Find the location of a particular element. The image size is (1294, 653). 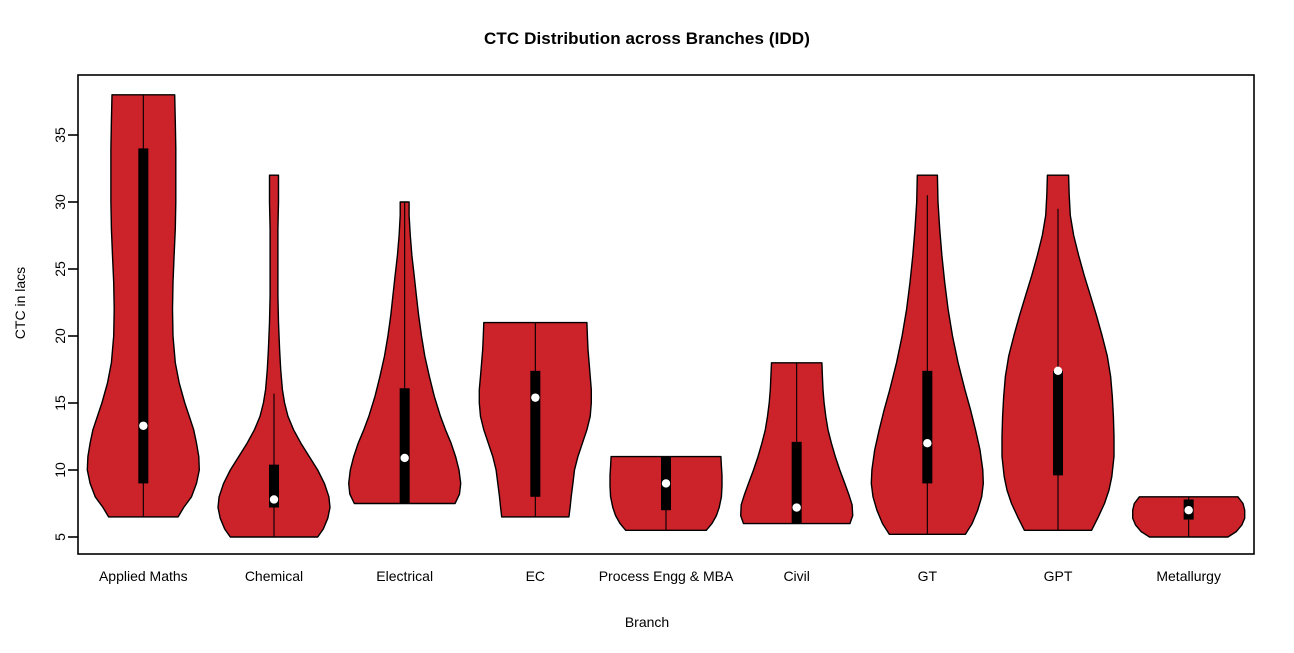

x-tick-label: Electrical is located at coordinates (404, 576).